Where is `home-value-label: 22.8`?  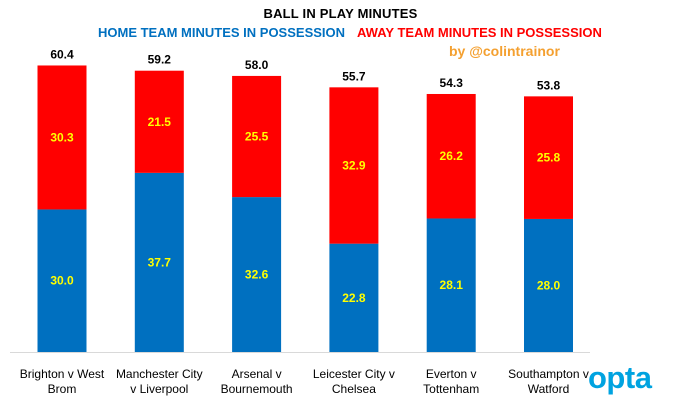 home-value-label: 22.8 is located at coordinates (354, 298).